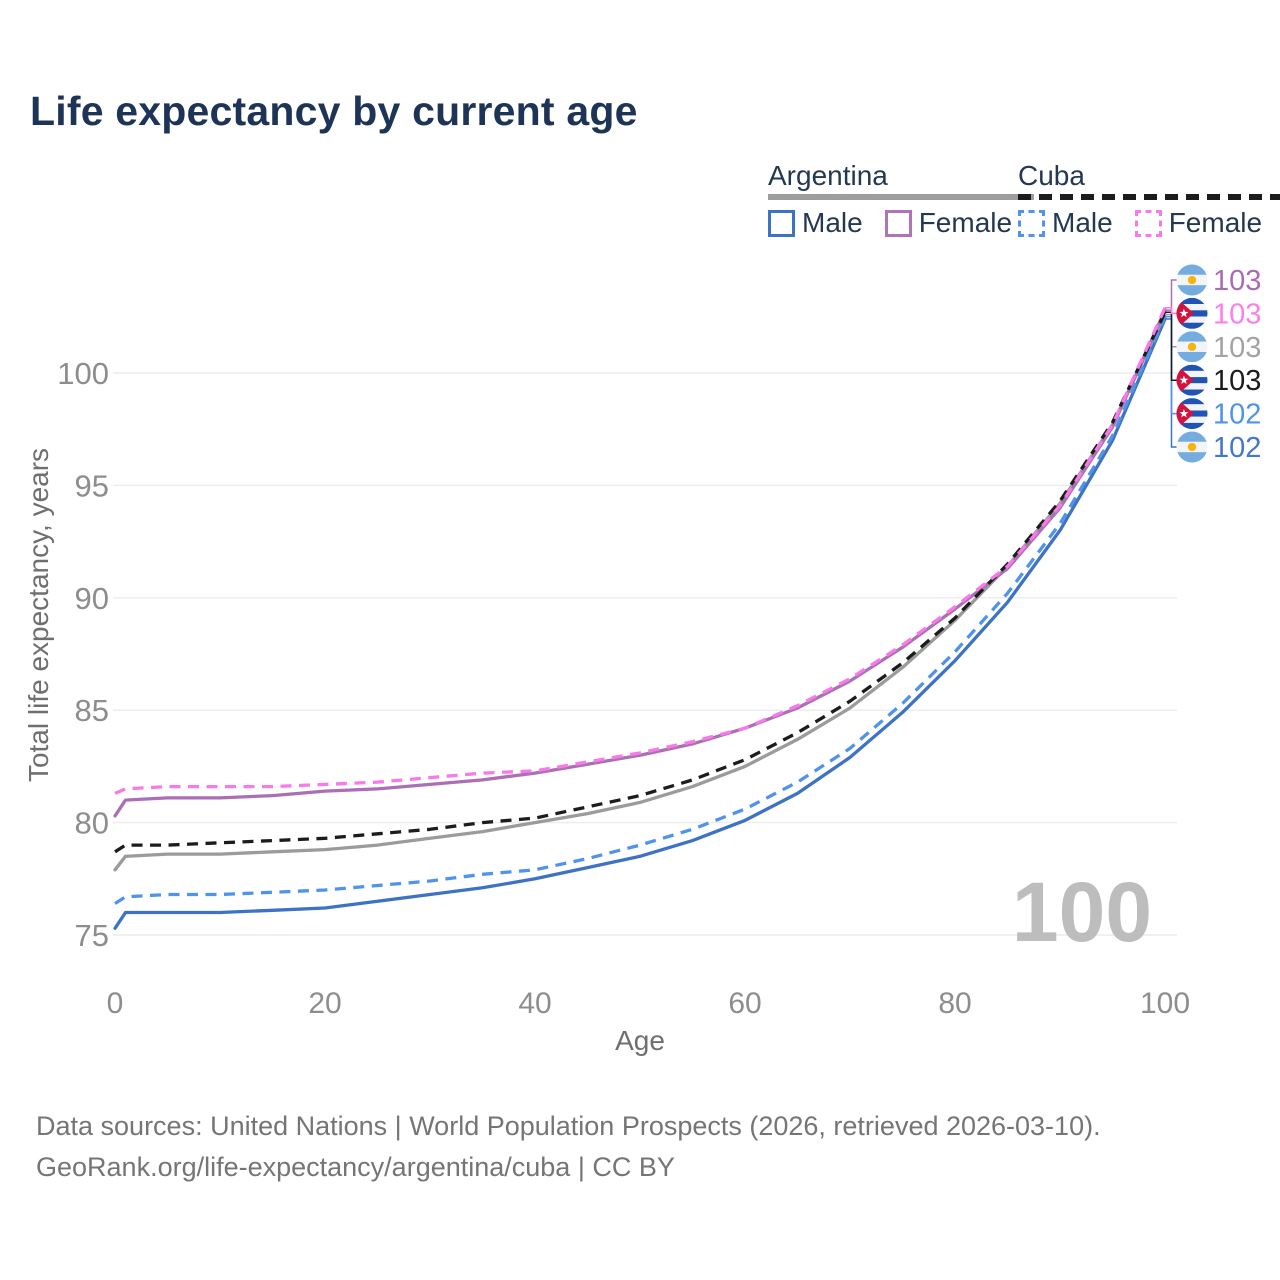 The image size is (1280, 1280). What do you see at coordinates (1171, 311) in the screenshot?
I see `end-label-connector-cuba-female` at bounding box center [1171, 311].